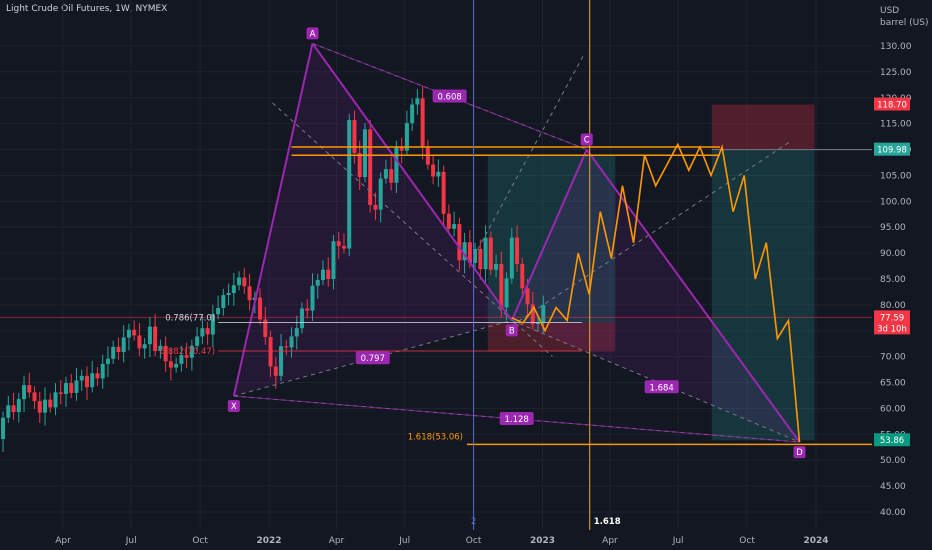 The image size is (932, 550). I want to click on y-axis-unit-1: barrel (US), so click(904, 23).